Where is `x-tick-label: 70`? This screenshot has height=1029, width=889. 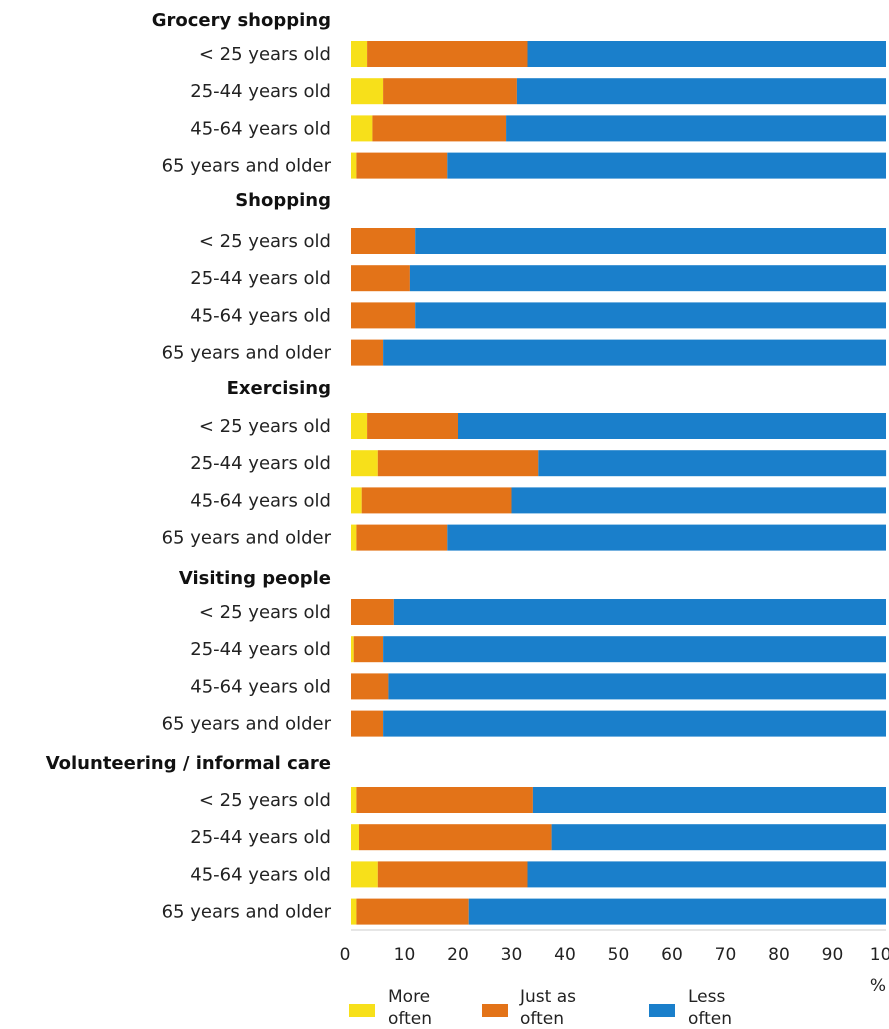 x-tick-label: 70 is located at coordinates (726, 955).